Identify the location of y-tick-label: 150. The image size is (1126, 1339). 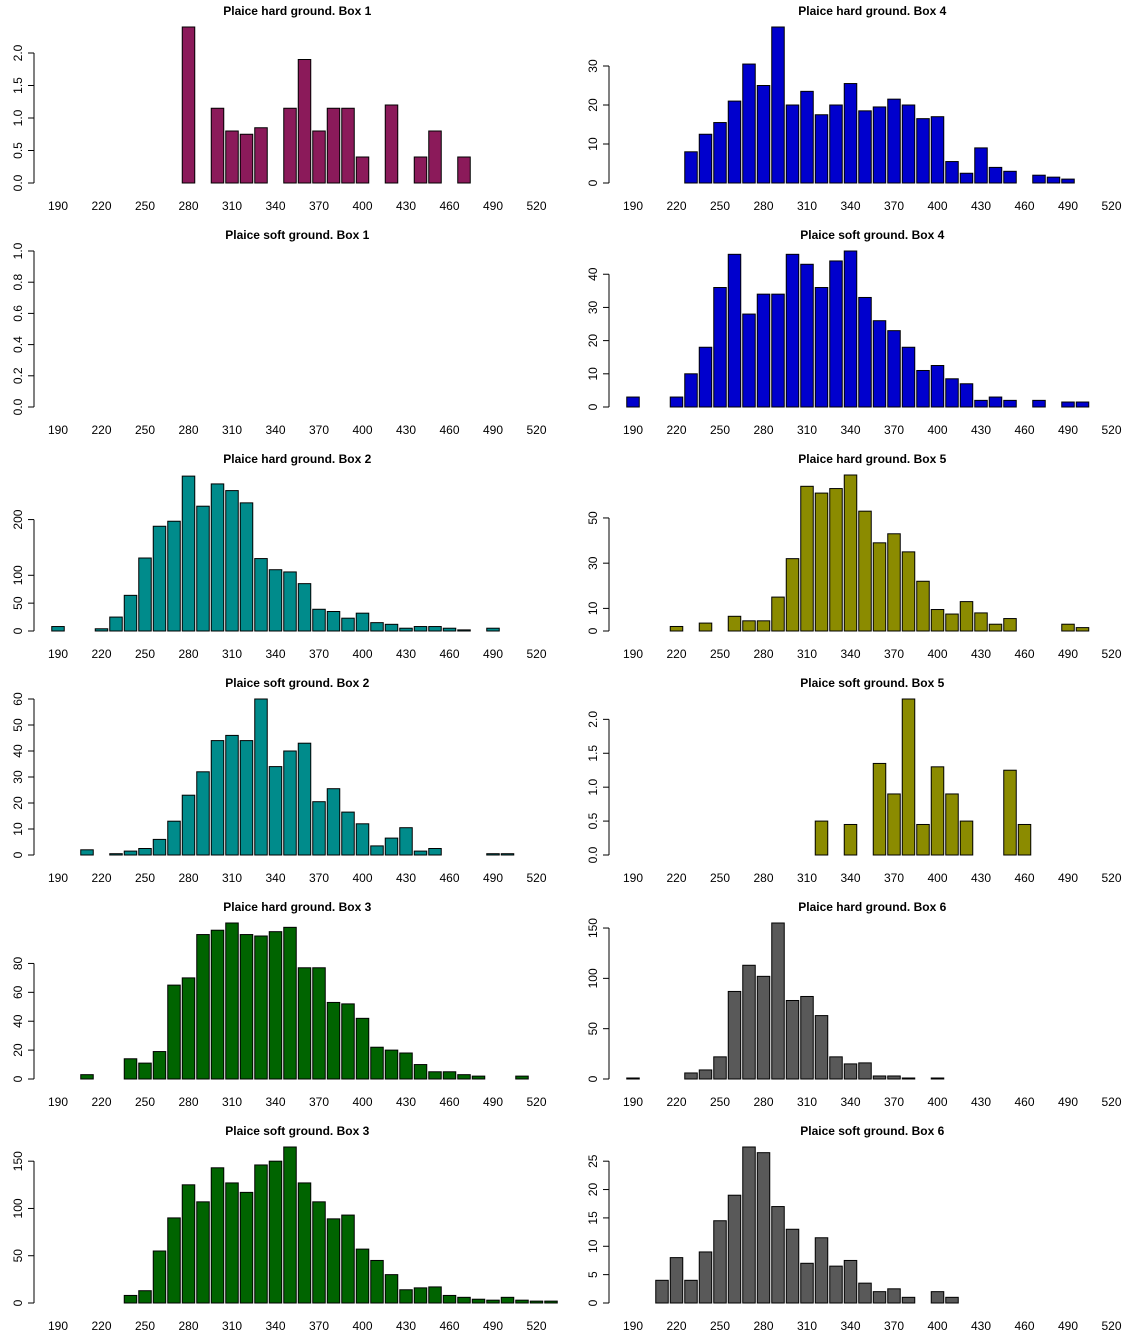
(593, 928).